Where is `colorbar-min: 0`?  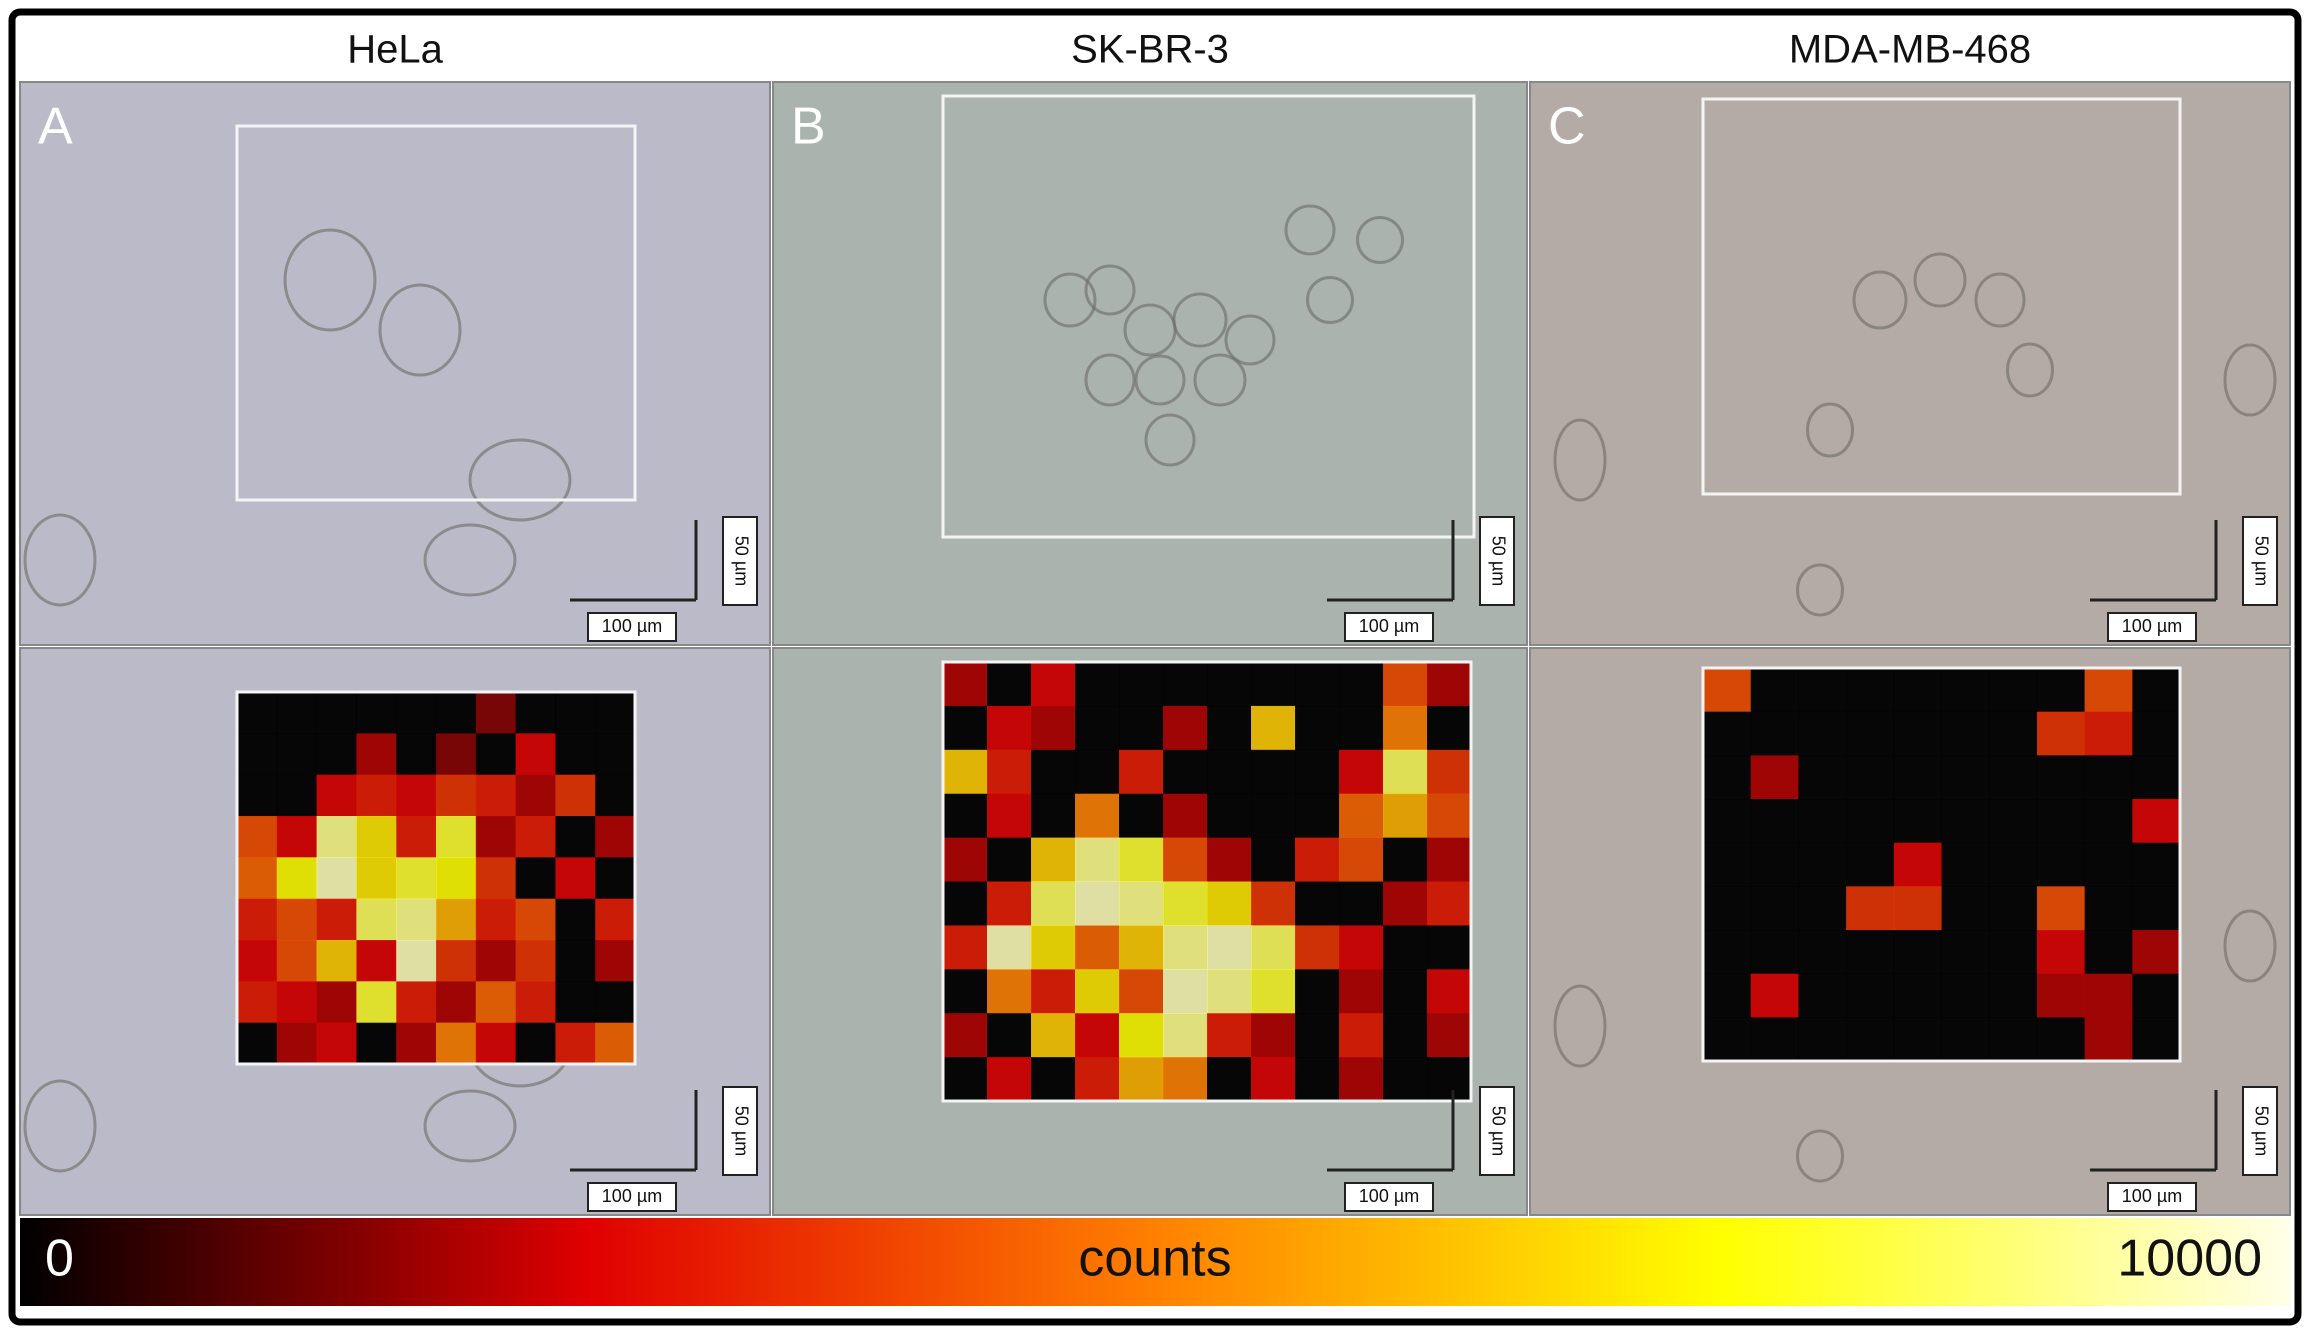
colorbar-min: 0 is located at coordinates (59, 1259).